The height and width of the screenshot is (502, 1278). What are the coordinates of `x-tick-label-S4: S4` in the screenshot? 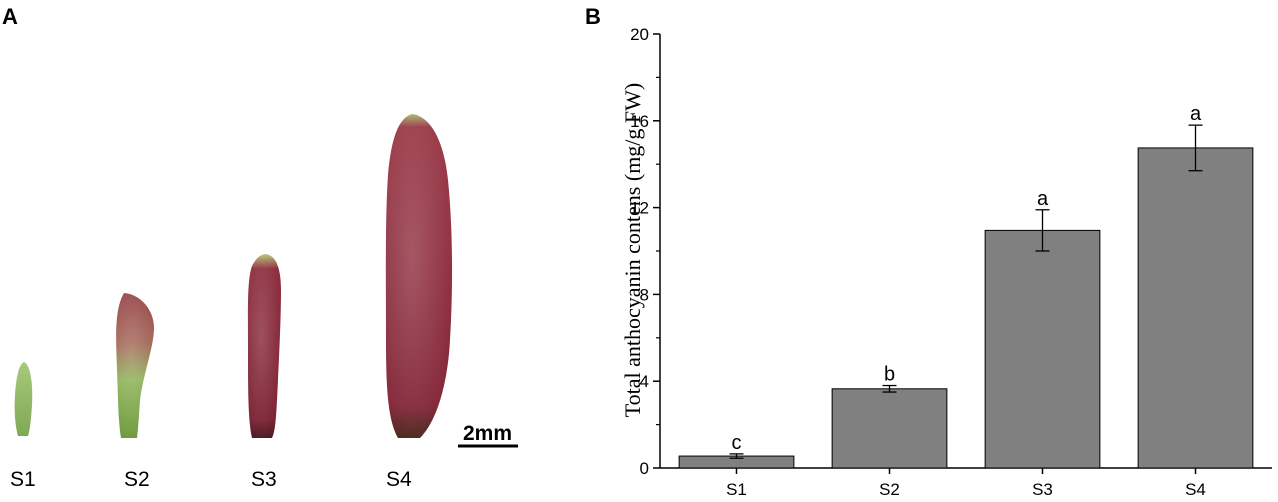 It's located at (1195, 489).